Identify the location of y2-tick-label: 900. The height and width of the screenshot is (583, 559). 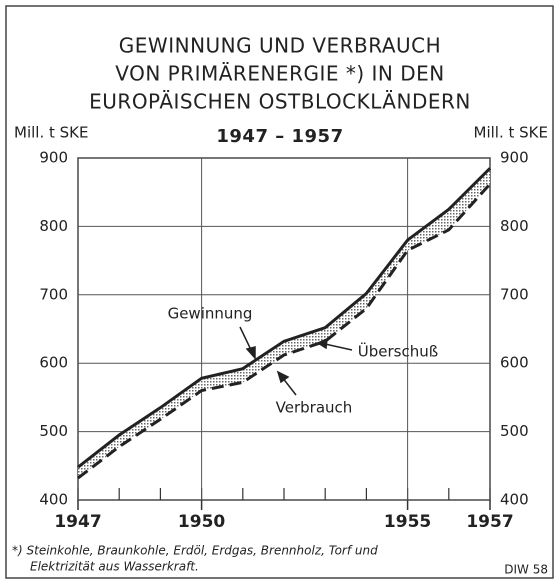
(514, 158).